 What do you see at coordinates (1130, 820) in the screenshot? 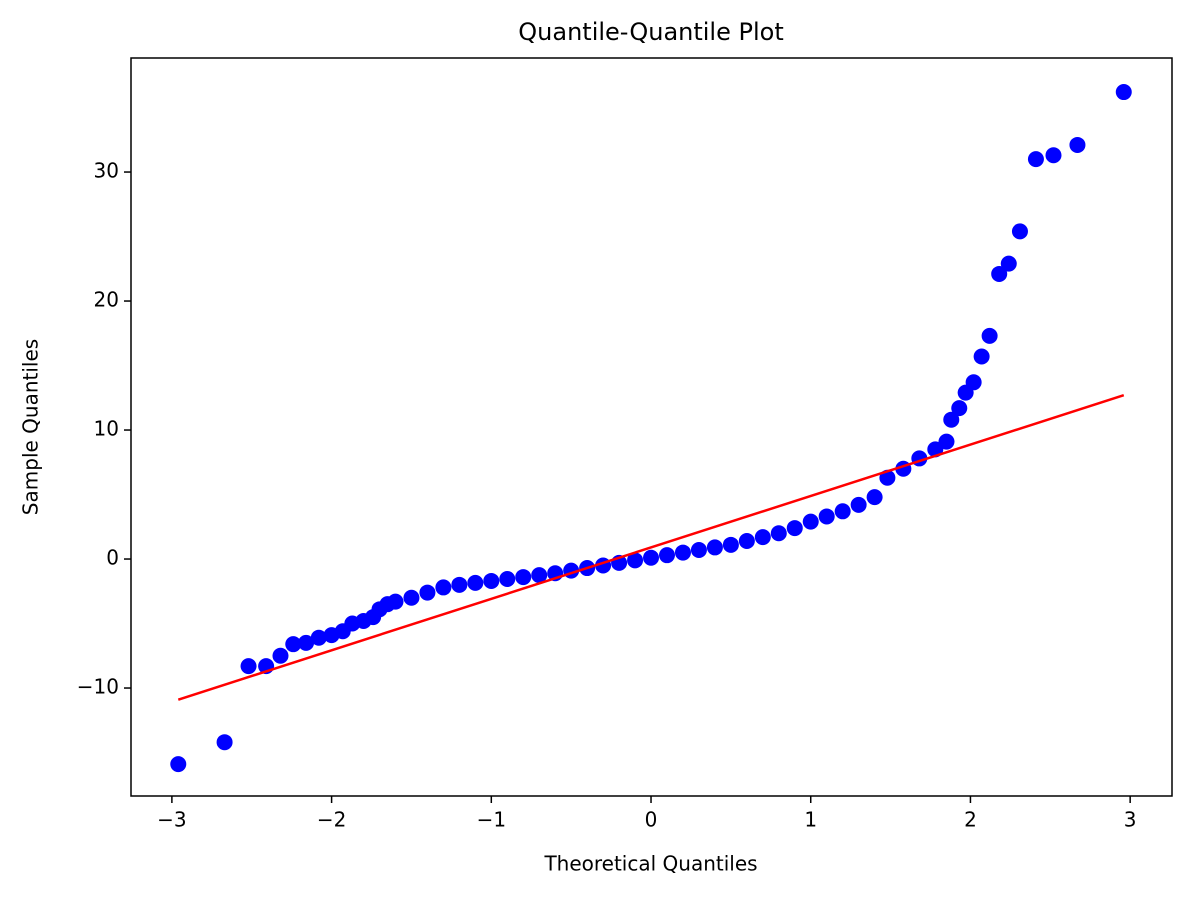
I see `x-tick-label: 3` at bounding box center [1130, 820].